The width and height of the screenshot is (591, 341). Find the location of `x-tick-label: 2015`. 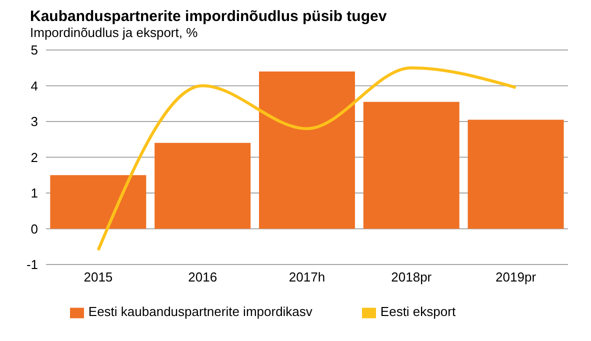

x-tick-label: 2015 is located at coordinates (98, 277).